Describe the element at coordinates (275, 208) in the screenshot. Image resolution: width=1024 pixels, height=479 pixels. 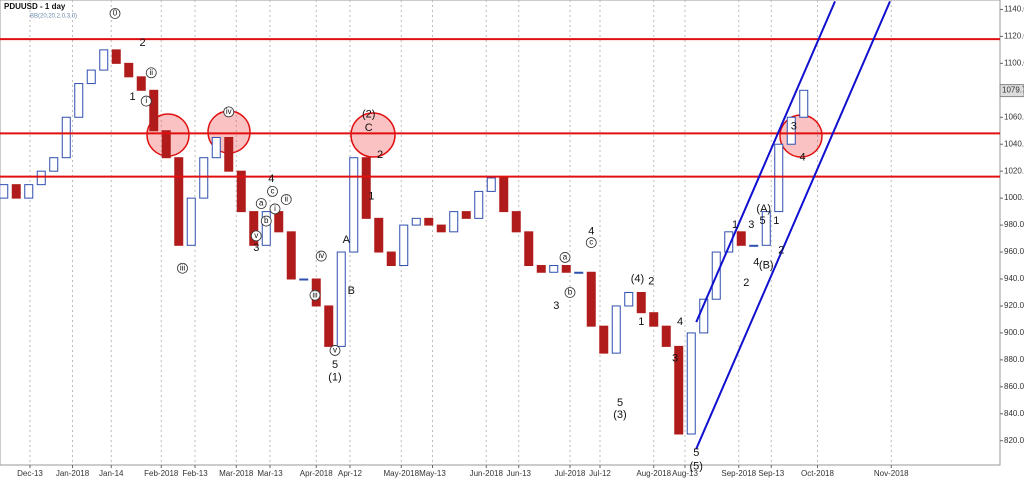
I see `wave-label: i` at that location.